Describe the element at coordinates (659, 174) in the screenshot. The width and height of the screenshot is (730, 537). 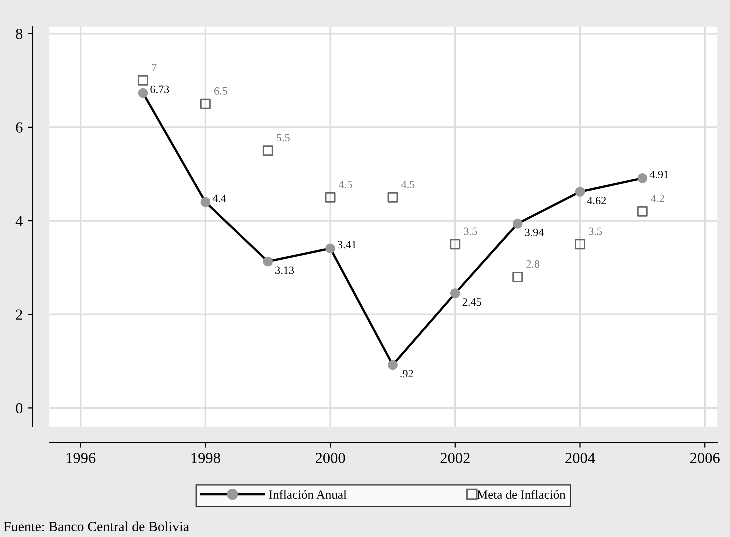
I see `data-label: 4.91` at that location.